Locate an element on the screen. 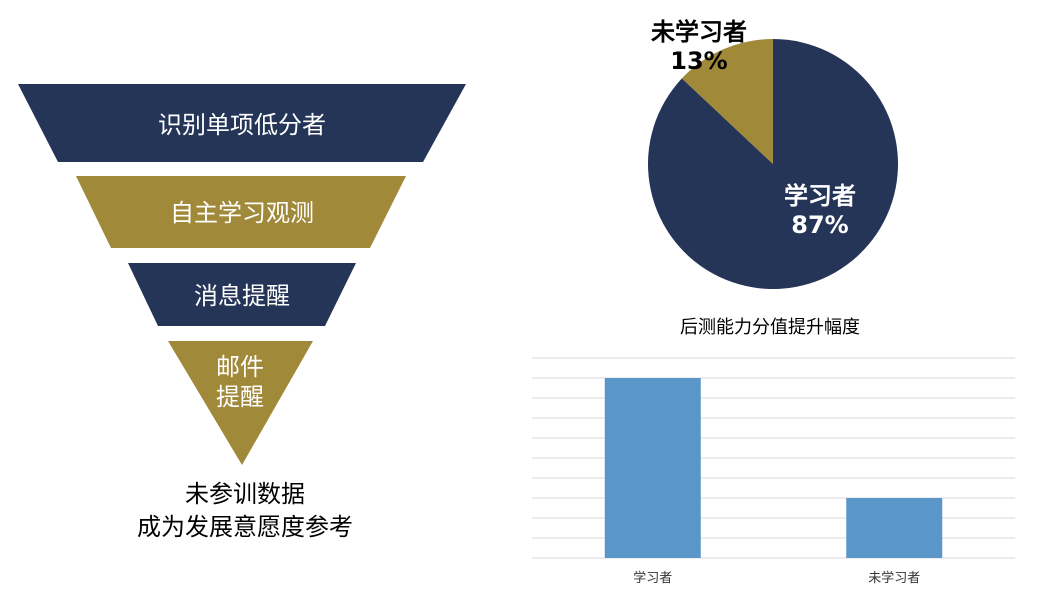  bar-learners is located at coordinates (652, 468).